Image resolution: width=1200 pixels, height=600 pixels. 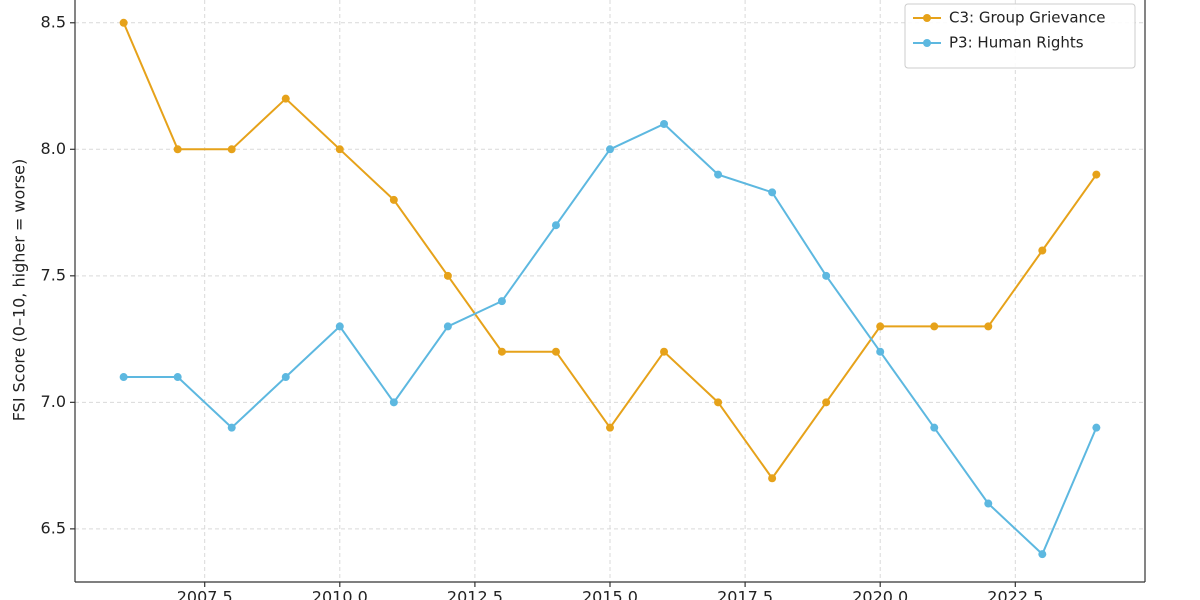 What do you see at coordinates (475, 594) in the screenshot?
I see `x-tick-label: 2012.5` at bounding box center [475, 594].